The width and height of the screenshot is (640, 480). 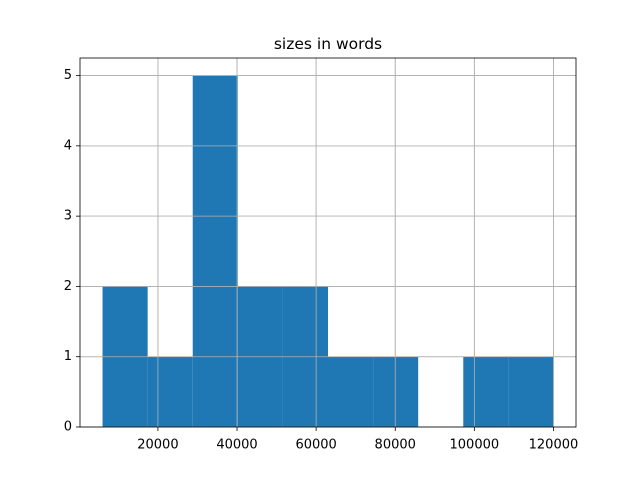 What do you see at coordinates (475, 445) in the screenshot?
I see `x-tick-label: 100000` at bounding box center [475, 445].